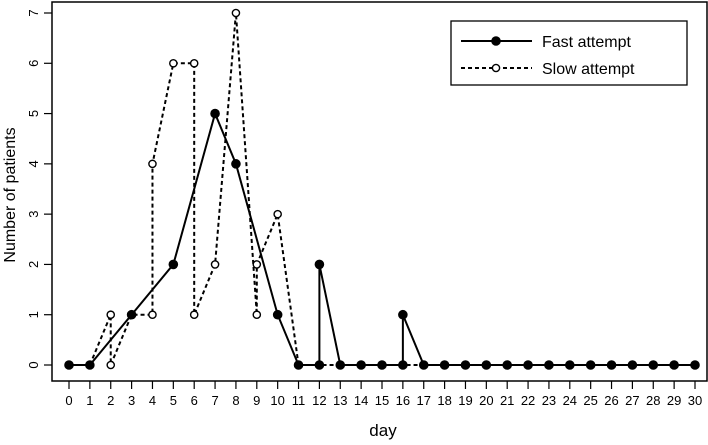  Describe the element at coordinates (653, 400) in the screenshot. I see `x-tick-label: 28` at that location.